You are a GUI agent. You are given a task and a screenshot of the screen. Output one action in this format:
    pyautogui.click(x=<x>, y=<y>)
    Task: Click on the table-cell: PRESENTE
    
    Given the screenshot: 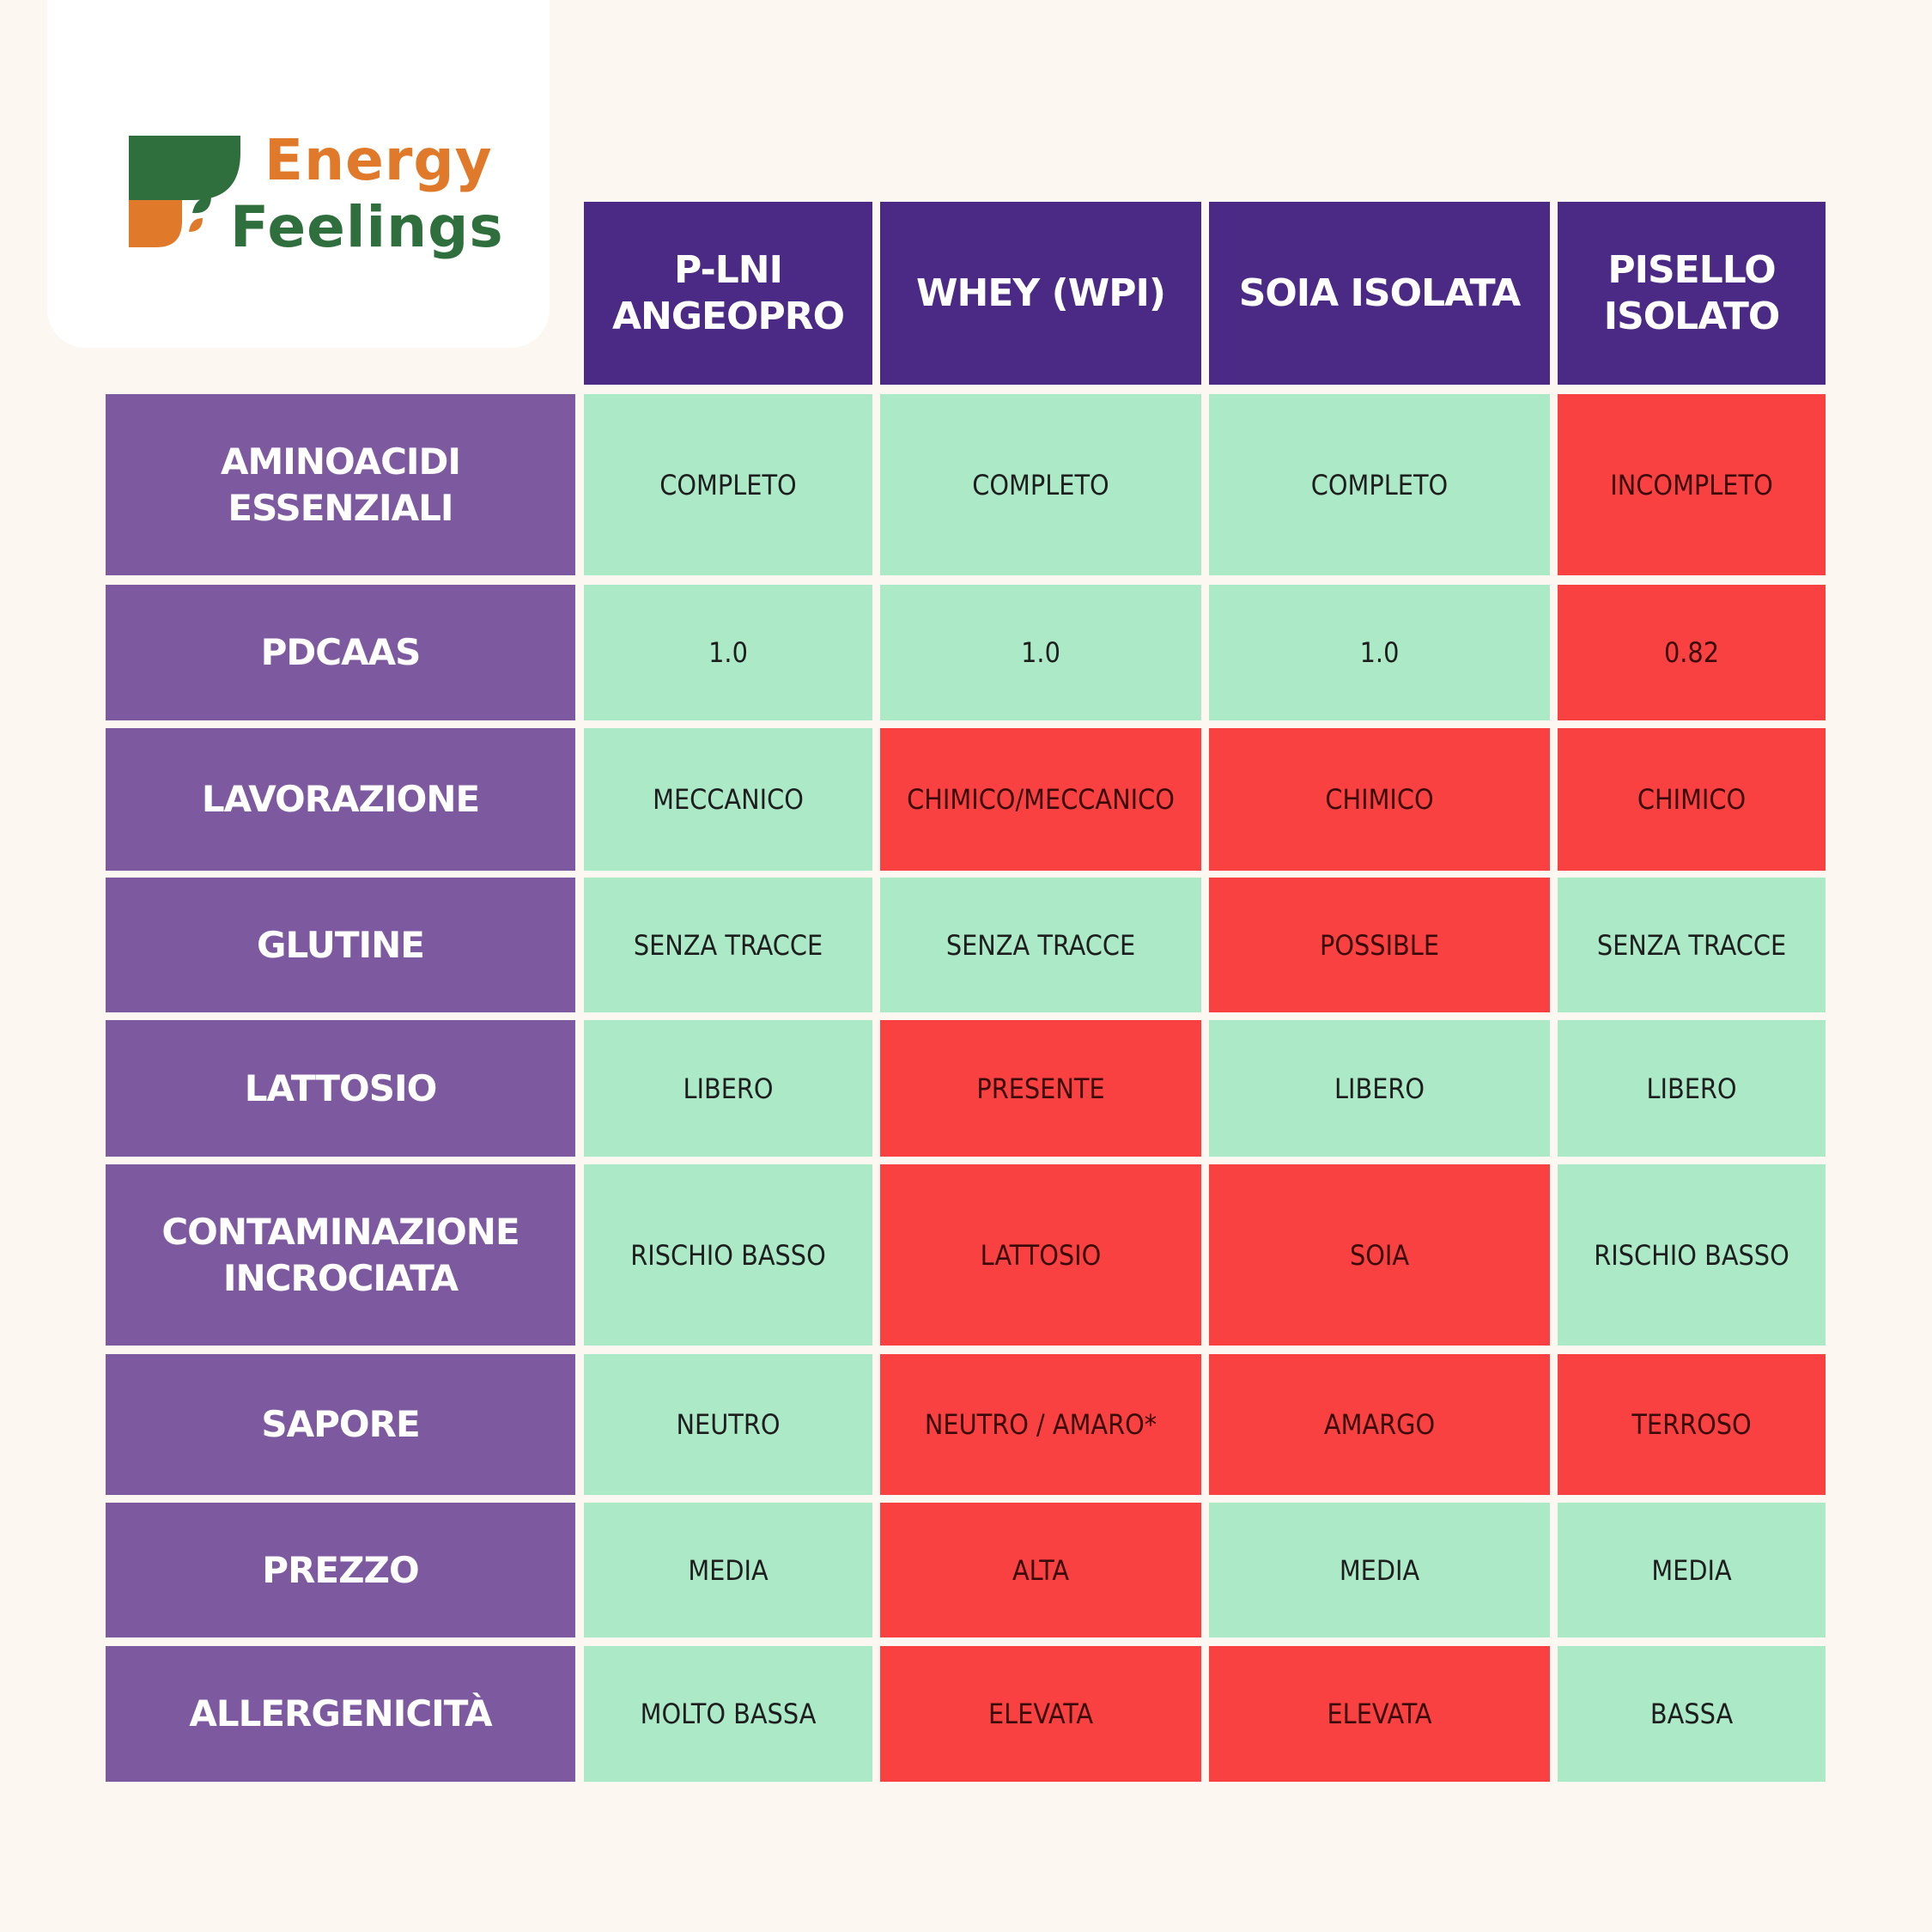 What is the action you would take?
    pyautogui.click(x=1041, y=1089)
    